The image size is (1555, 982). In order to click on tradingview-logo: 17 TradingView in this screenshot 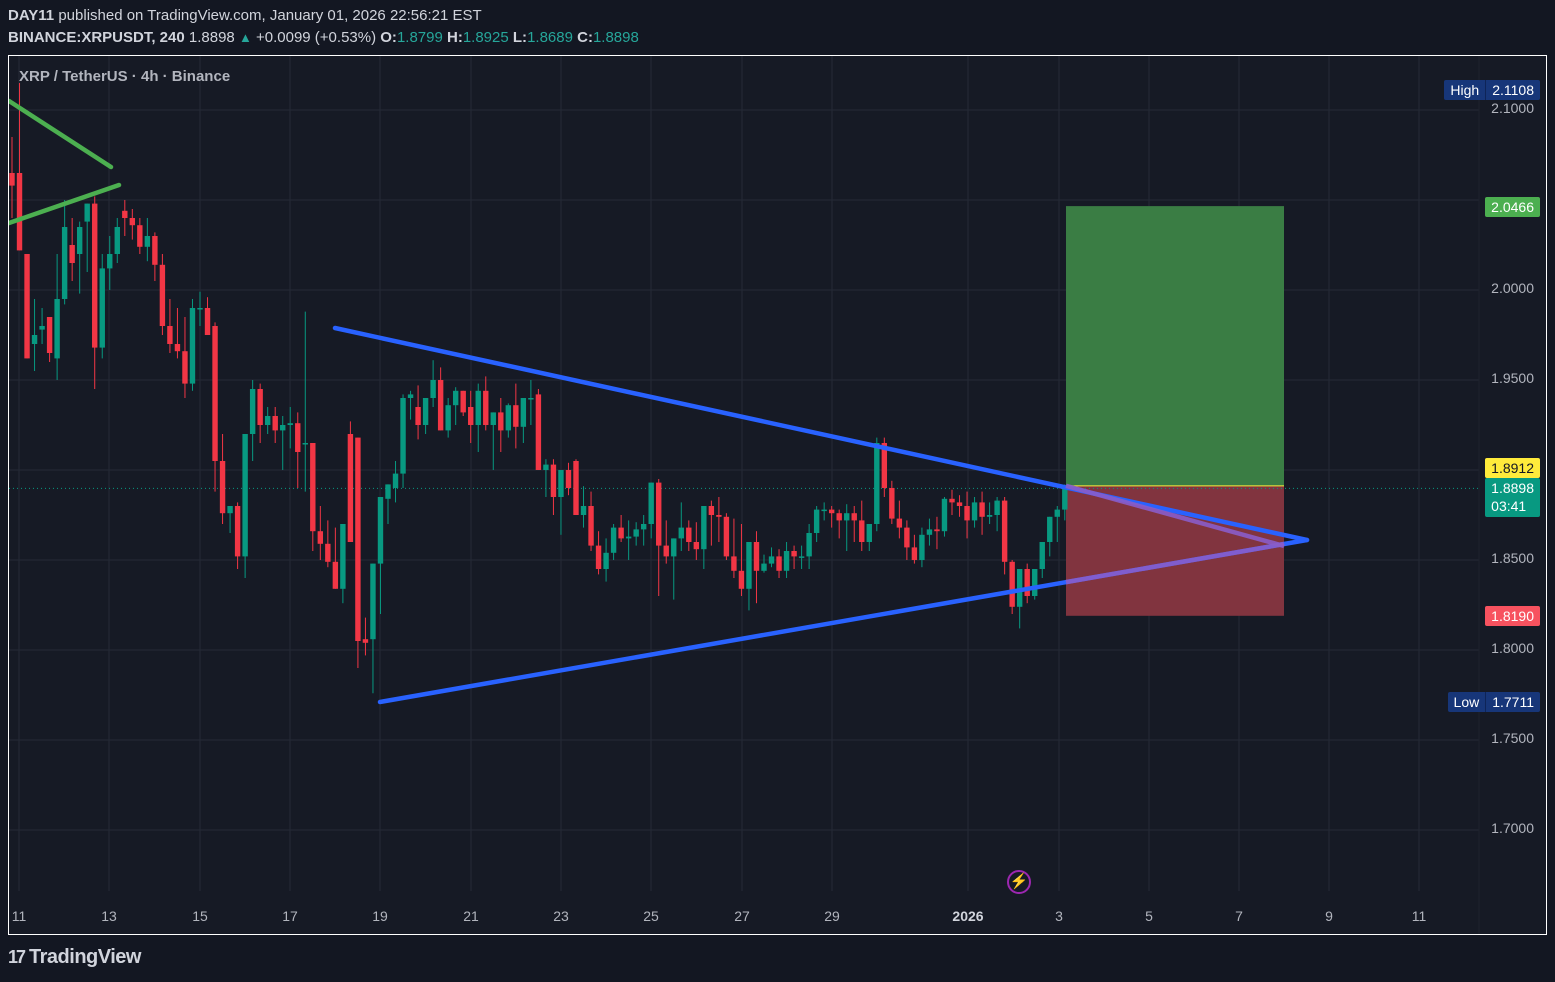, I will do `click(74, 957)`.